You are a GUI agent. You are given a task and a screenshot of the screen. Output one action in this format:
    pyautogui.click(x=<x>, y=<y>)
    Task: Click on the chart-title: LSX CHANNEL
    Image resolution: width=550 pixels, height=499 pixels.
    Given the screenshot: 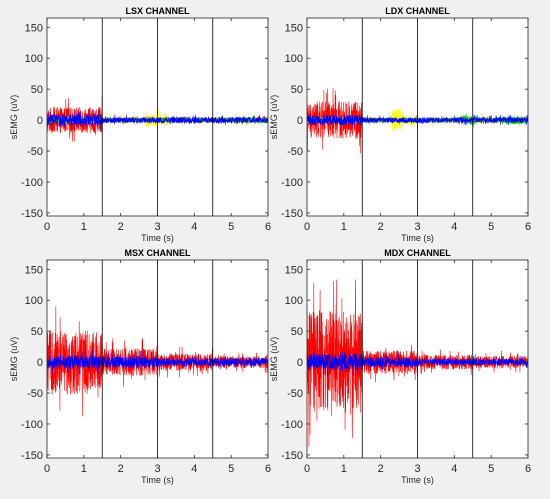 What is the action you would take?
    pyautogui.click(x=157, y=11)
    